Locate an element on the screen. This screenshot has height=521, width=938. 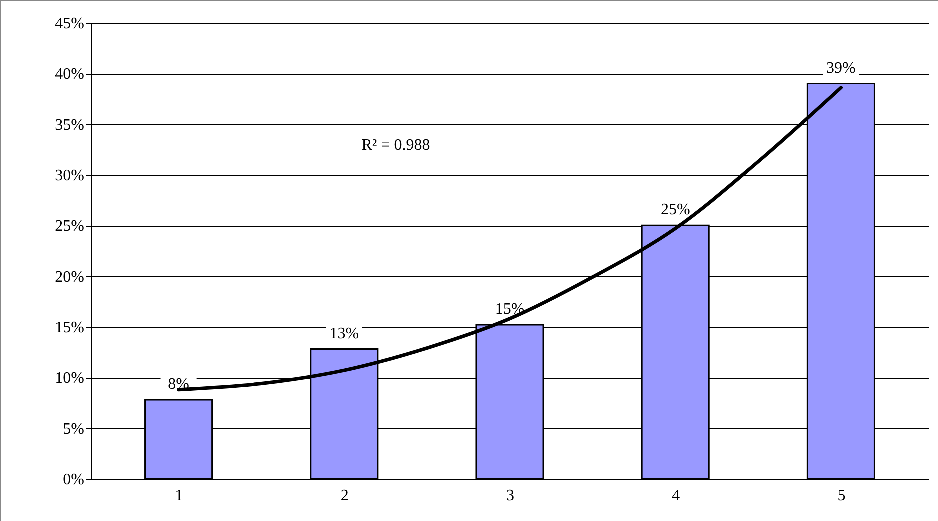
y-tick-label: 30% is located at coordinates (69, 176).